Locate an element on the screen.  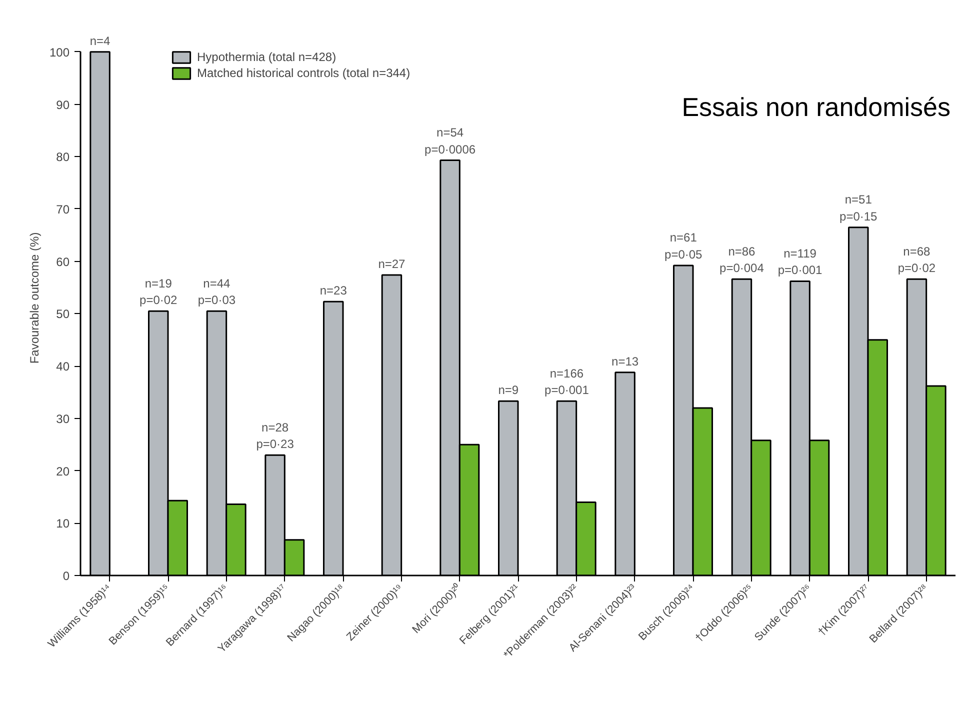
annotation: n=27 is located at coordinates (392, 263).